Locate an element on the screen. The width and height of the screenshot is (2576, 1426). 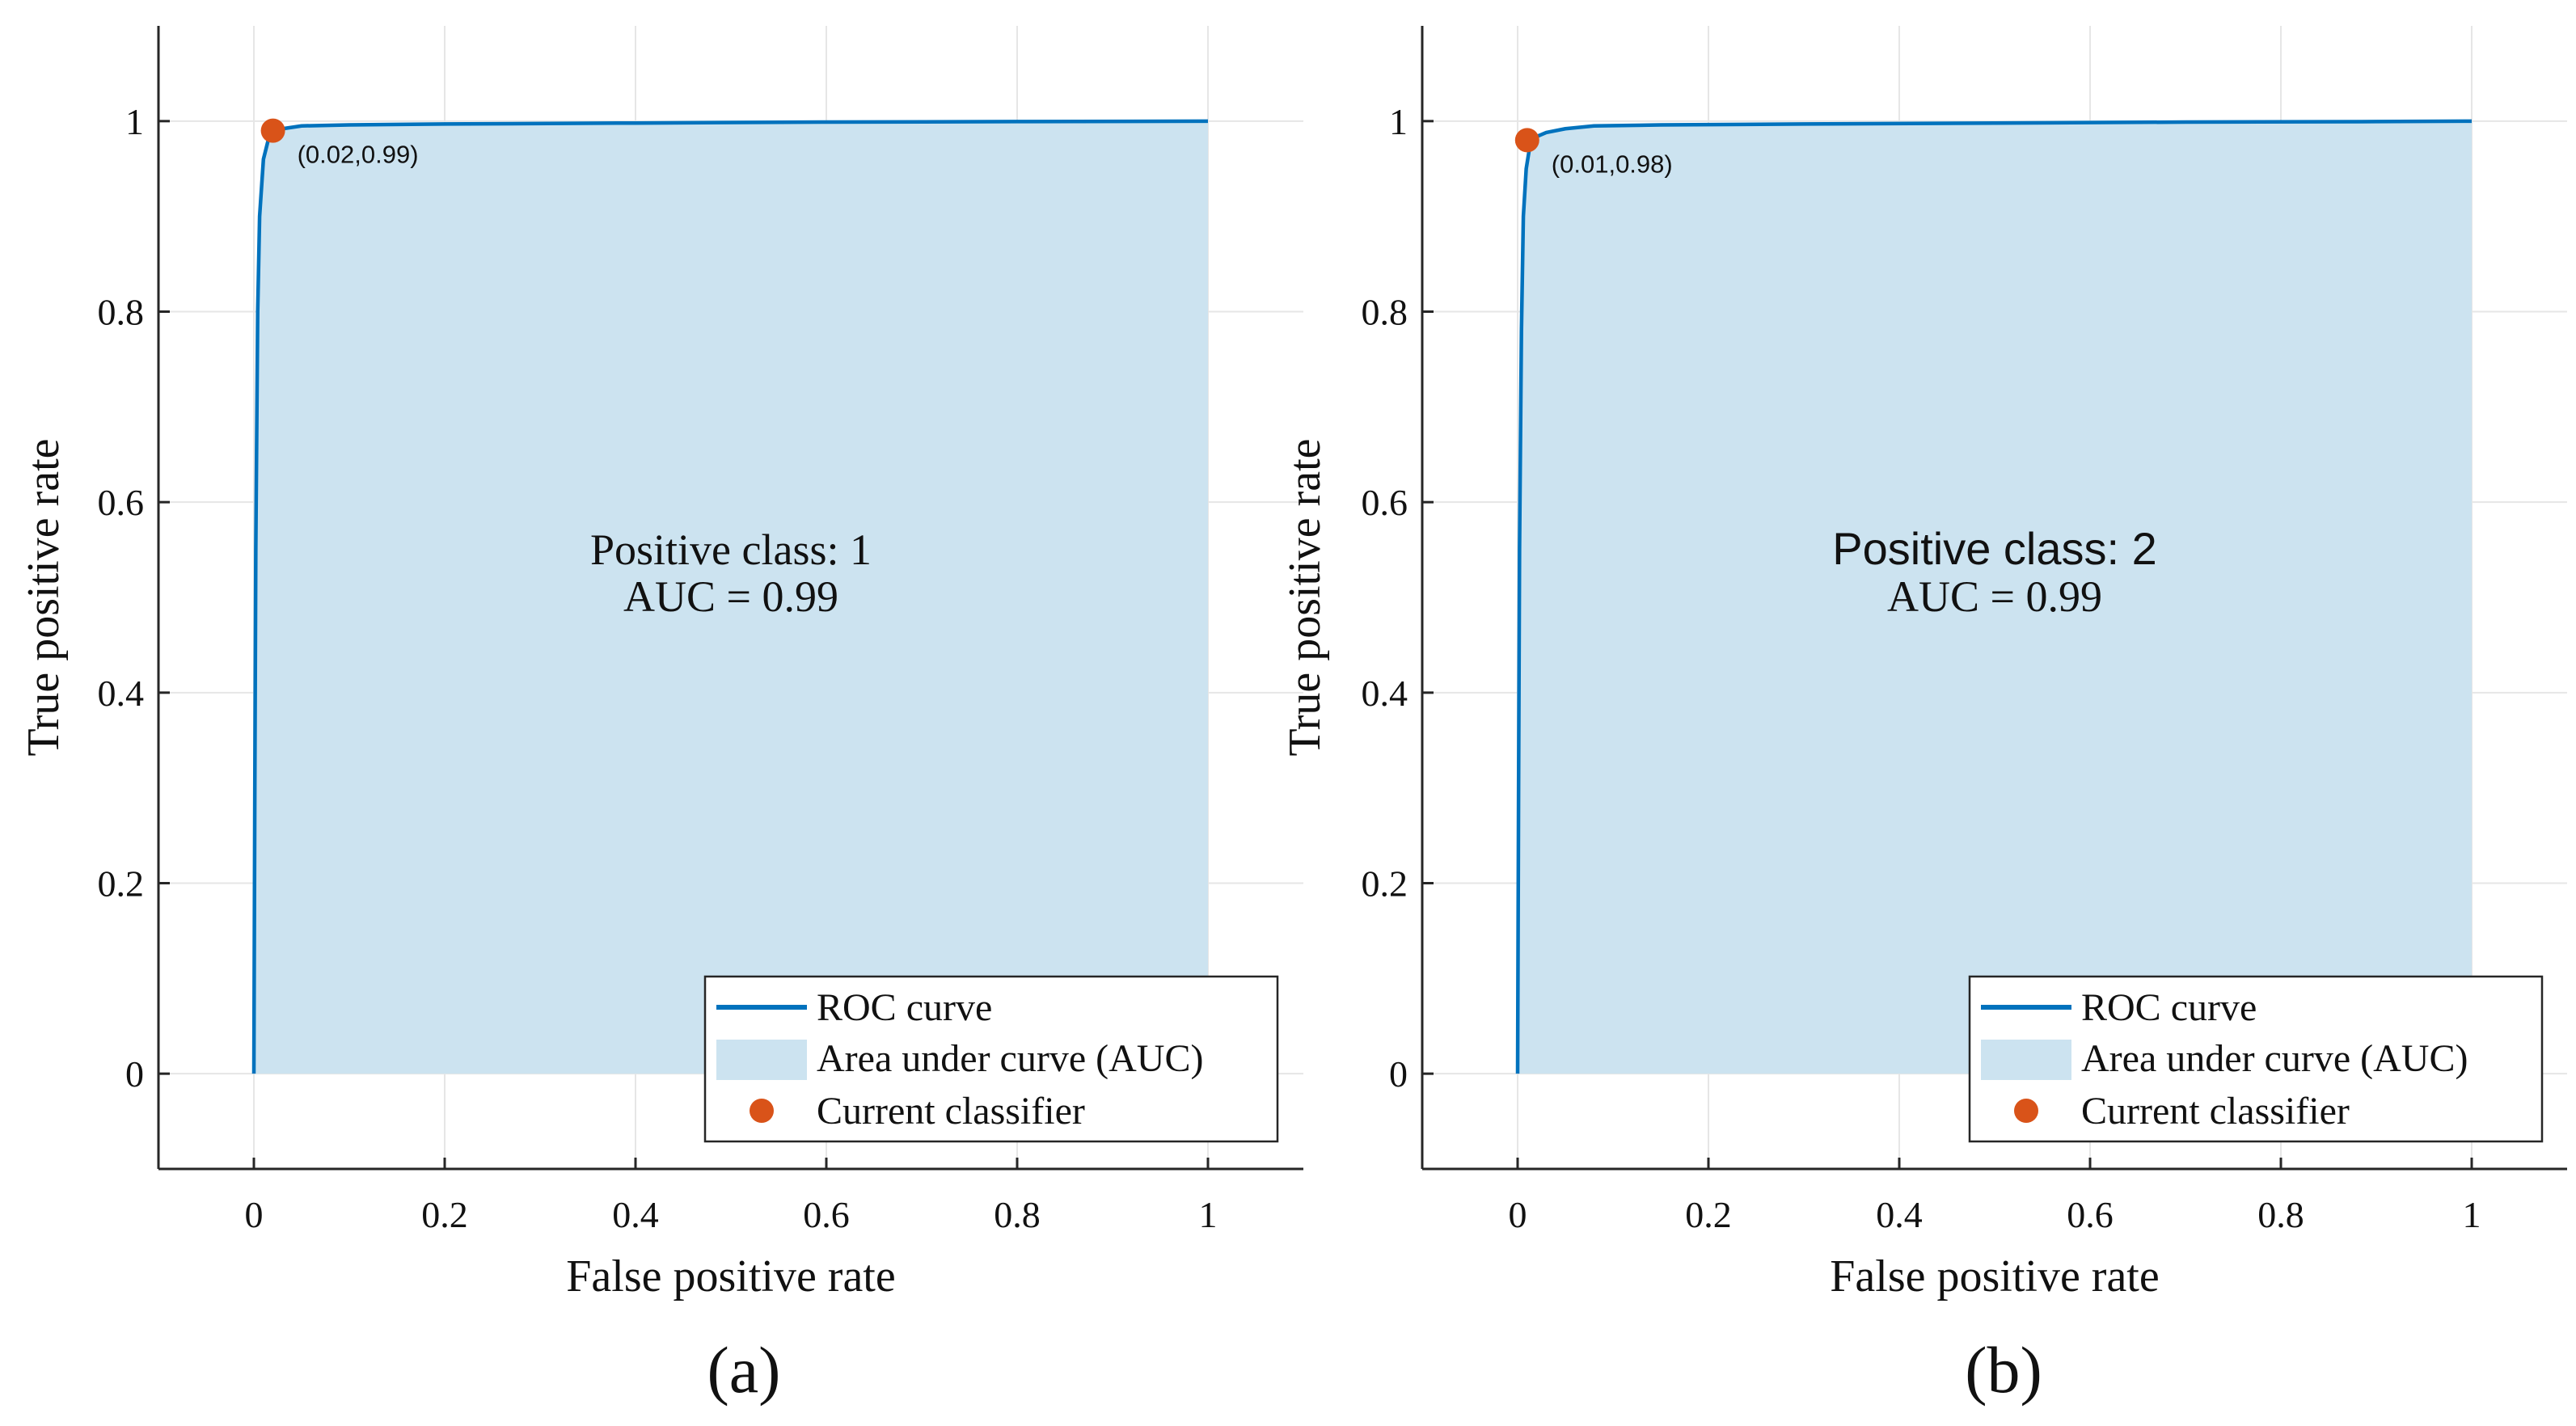
current-classifier-label: (0.02,0.99) is located at coordinates (358, 155).